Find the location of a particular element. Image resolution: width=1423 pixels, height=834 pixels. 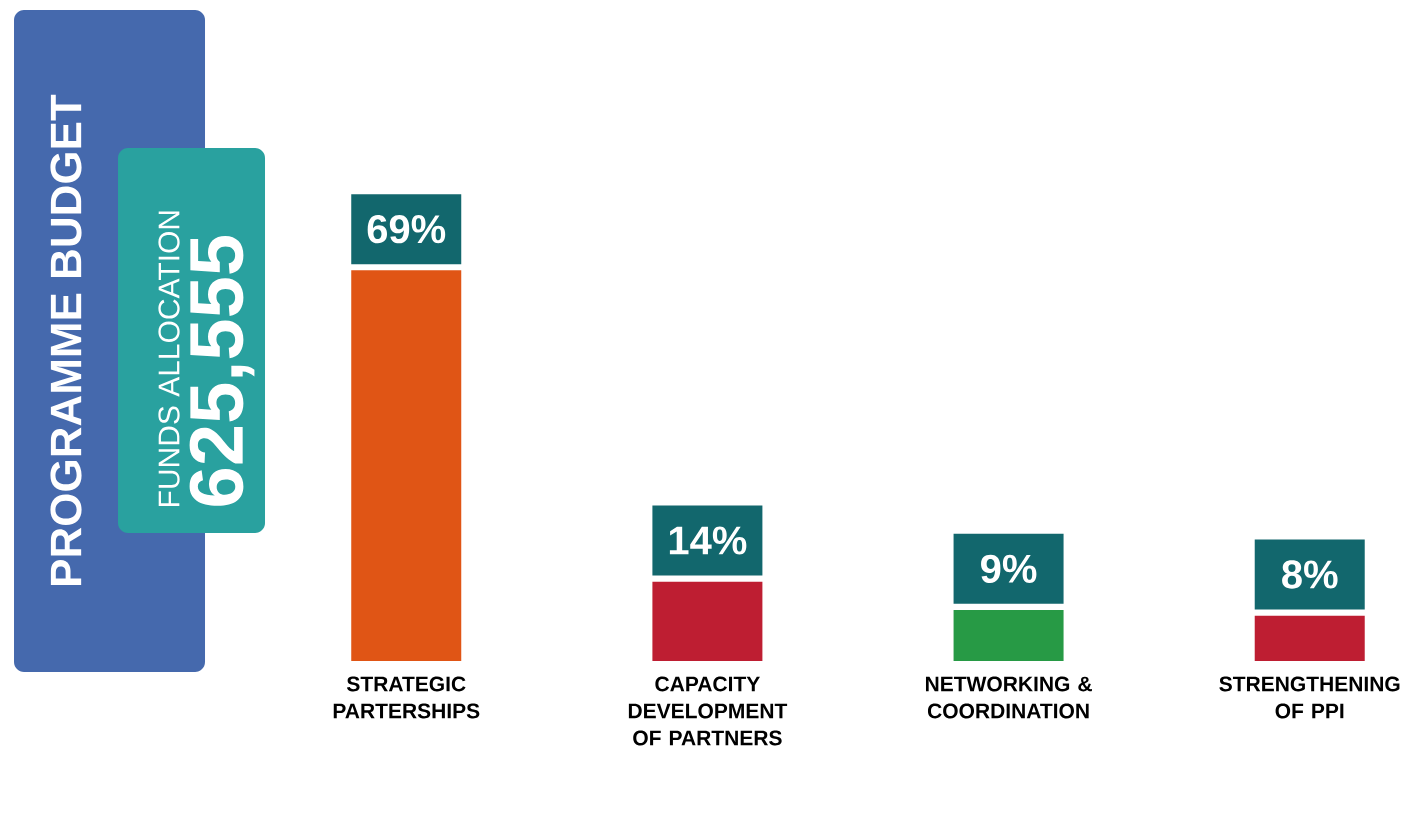

x-tick-label: NETWORKING & COORDINATION is located at coordinates (1008, 697).